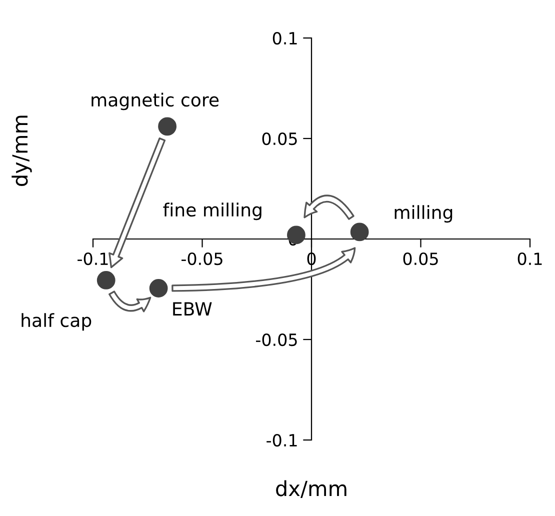 The image size is (555, 516). What do you see at coordinates (57, 322) in the screenshot?
I see `annotation: half cap` at bounding box center [57, 322].